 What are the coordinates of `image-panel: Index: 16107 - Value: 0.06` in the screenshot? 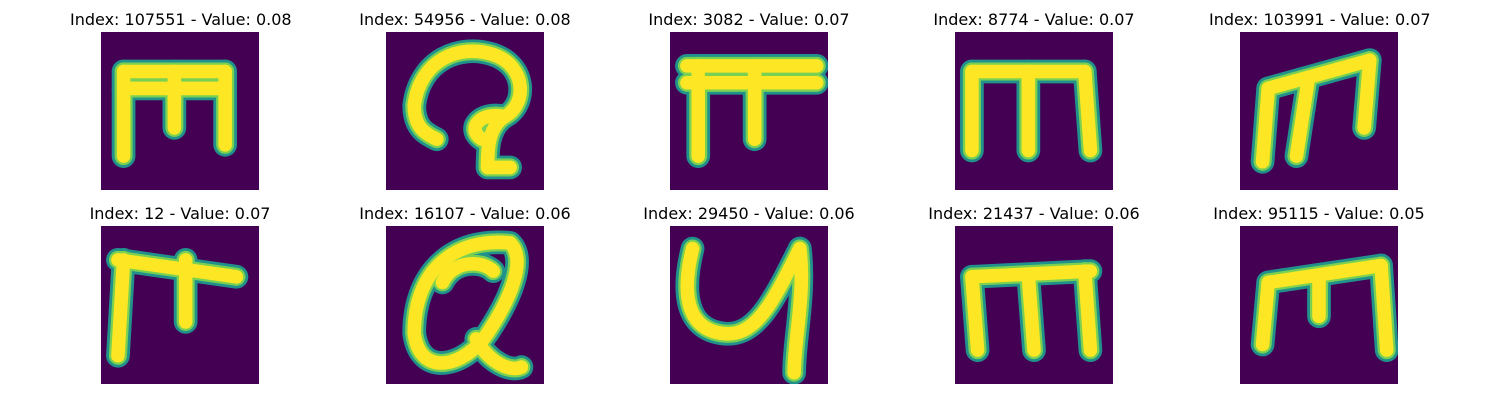 It's located at (465, 294).